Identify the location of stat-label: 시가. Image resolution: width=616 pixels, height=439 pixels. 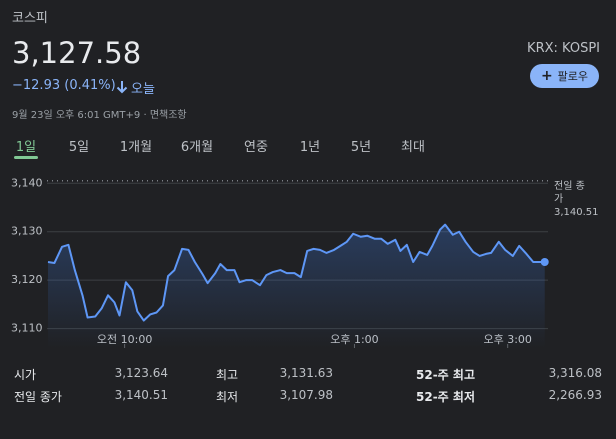
(25, 375).